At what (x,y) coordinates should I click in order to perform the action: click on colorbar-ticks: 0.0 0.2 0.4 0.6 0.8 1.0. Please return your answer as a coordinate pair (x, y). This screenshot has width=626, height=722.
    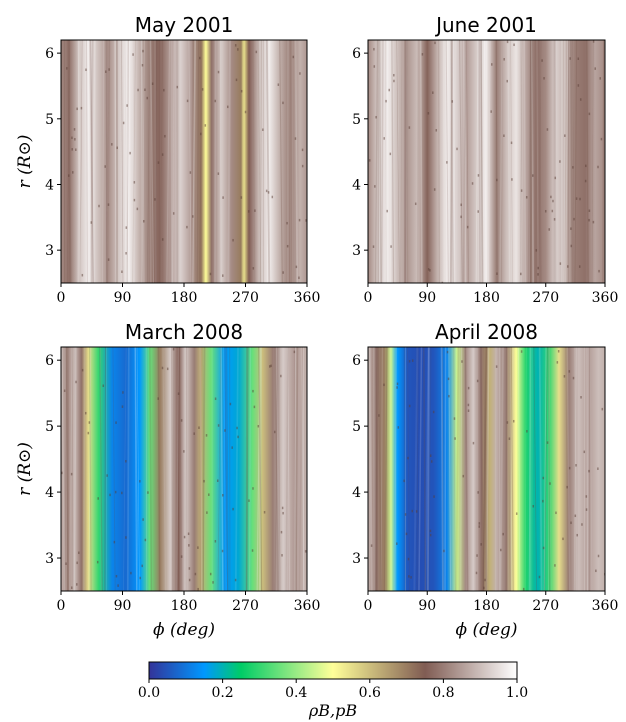
    Looking at the image, I should click on (333, 690).